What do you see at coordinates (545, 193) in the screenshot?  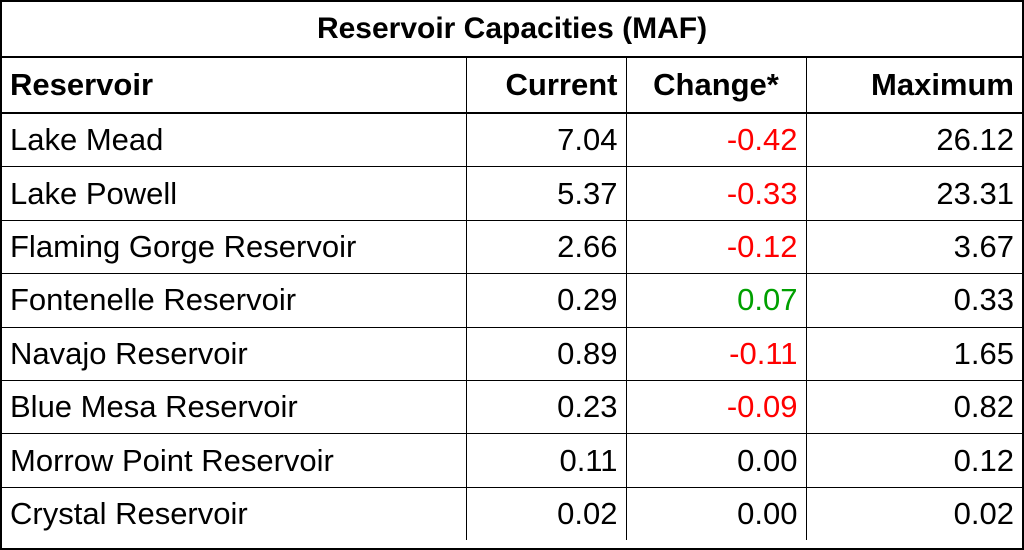 I see `cell-current: 5.37` at bounding box center [545, 193].